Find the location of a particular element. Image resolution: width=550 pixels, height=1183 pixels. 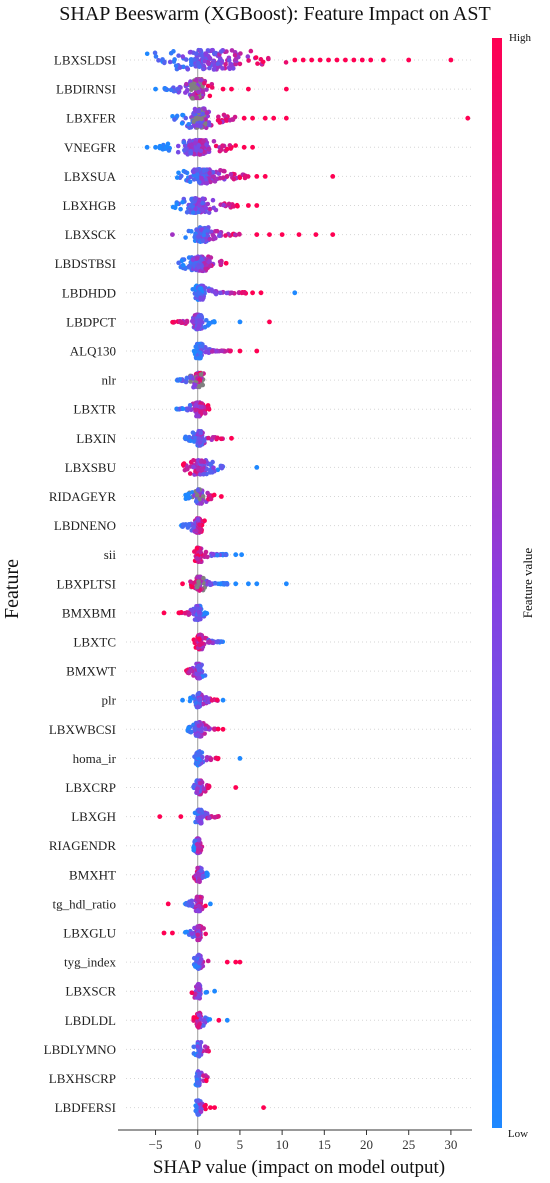

x-tick-label: −5 is located at coordinates (156, 1144).